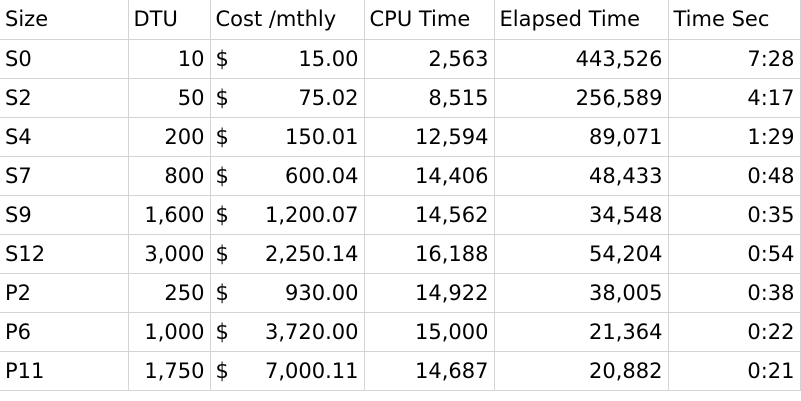 This screenshot has width=801, height=401. What do you see at coordinates (734, 371) in the screenshot?
I see `cell-time-sec: 0:21` at bounding box center [734, 371].